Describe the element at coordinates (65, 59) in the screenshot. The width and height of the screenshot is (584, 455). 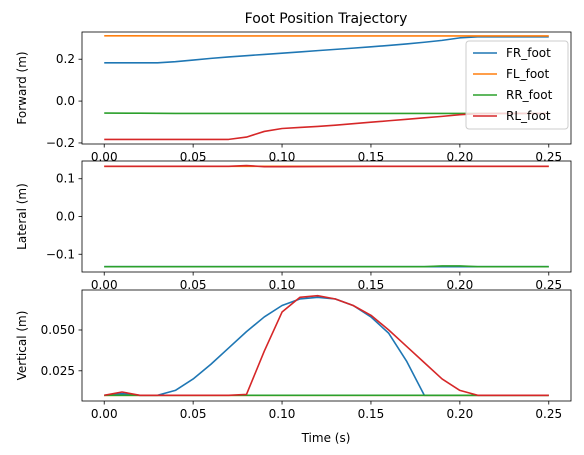
I see `y-tick-label: 0.2` at that location.